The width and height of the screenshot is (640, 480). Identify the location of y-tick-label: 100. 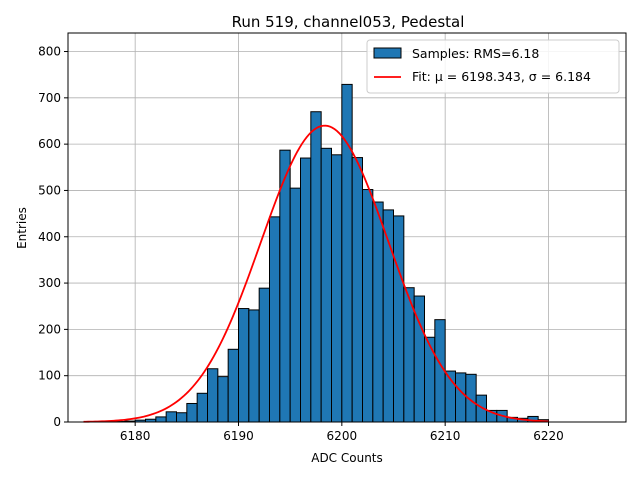
(49, 376).